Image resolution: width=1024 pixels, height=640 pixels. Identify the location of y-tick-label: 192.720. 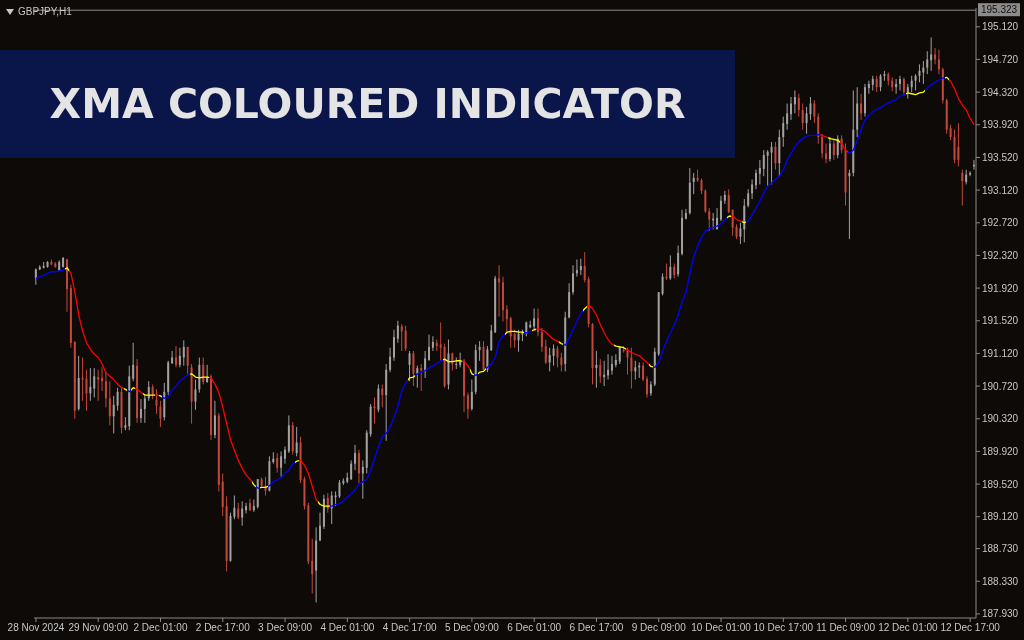
(1000, 223).